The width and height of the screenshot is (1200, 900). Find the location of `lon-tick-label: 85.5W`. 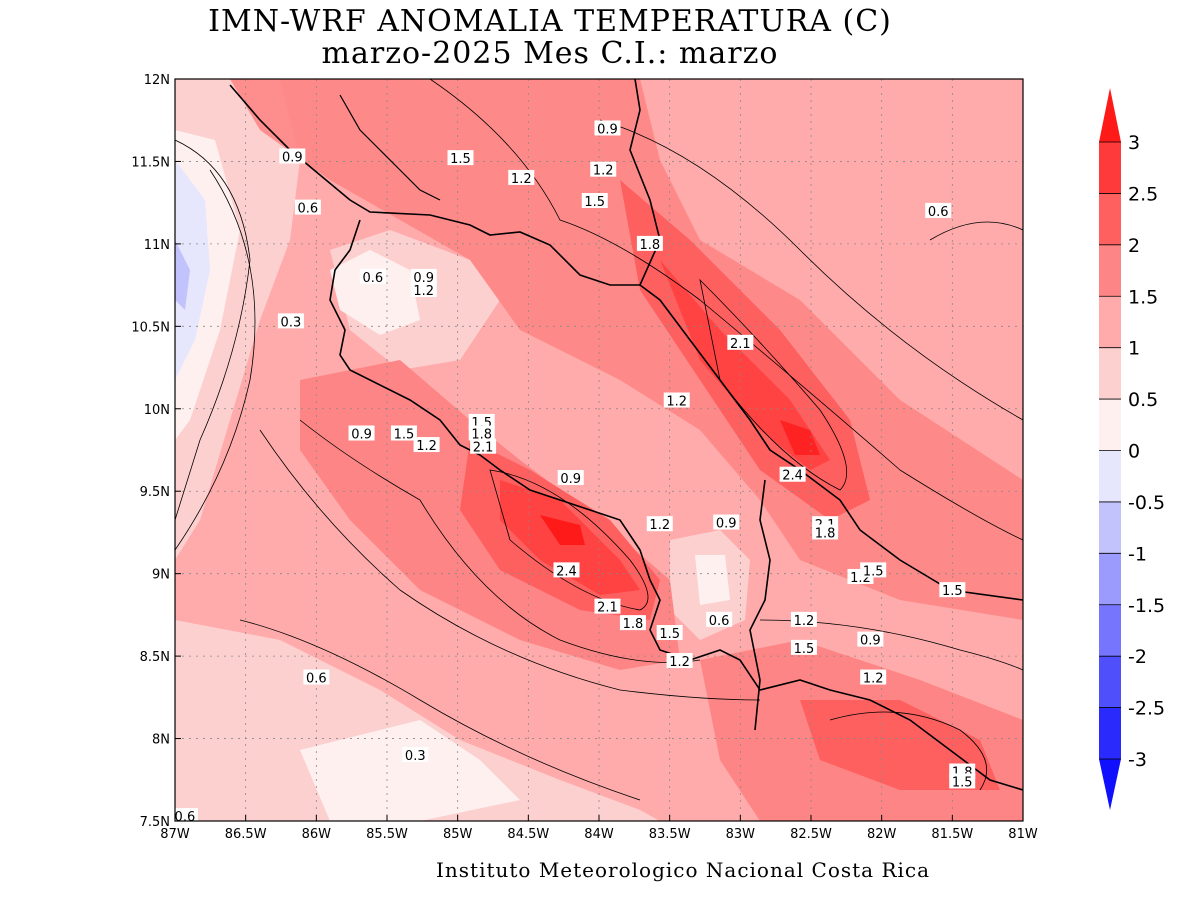

lon-tick-label: 85.5W is located at coordinates (387, 834).